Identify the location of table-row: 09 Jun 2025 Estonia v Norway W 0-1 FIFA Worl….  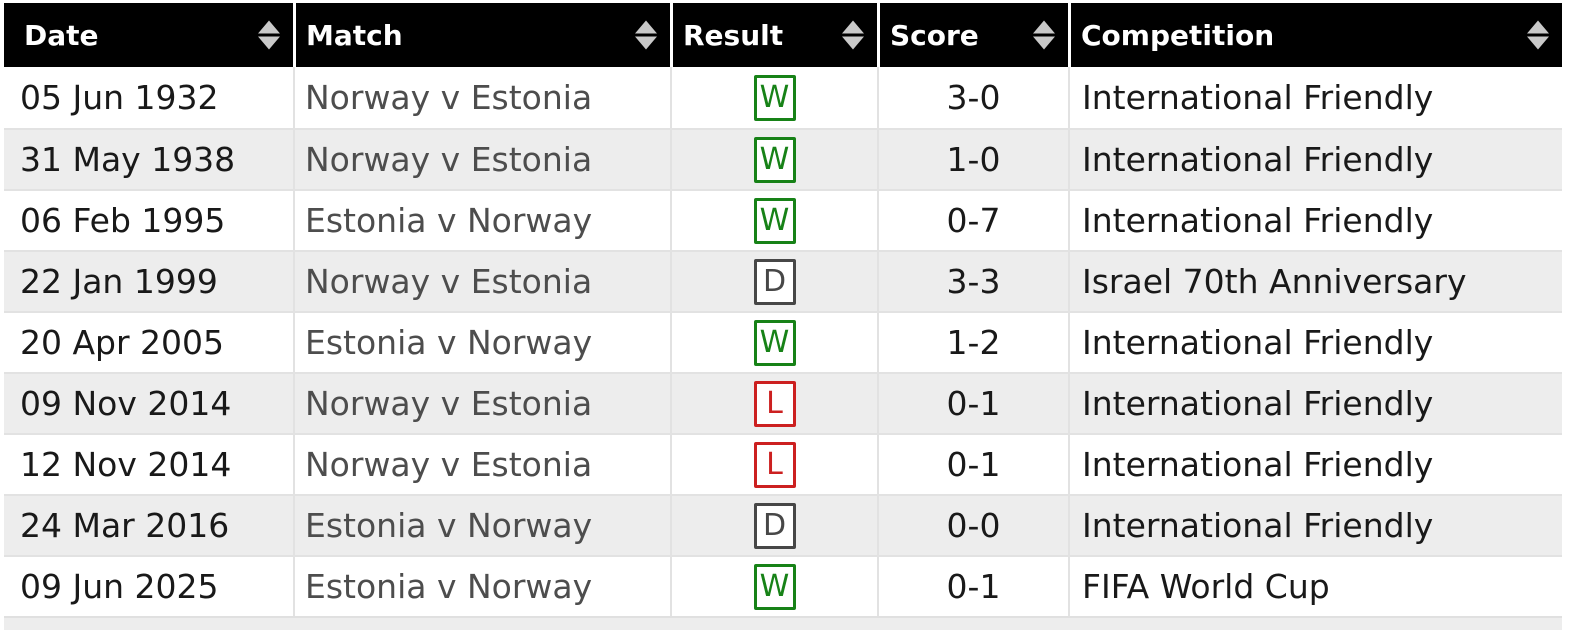
(783, 585).